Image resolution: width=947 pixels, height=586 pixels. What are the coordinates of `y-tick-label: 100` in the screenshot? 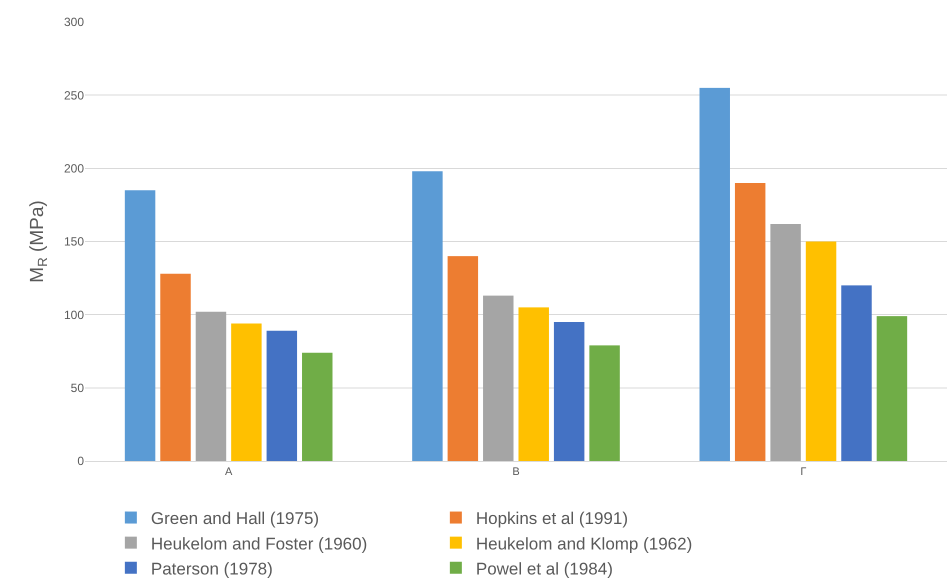 It's located at (74, 315).